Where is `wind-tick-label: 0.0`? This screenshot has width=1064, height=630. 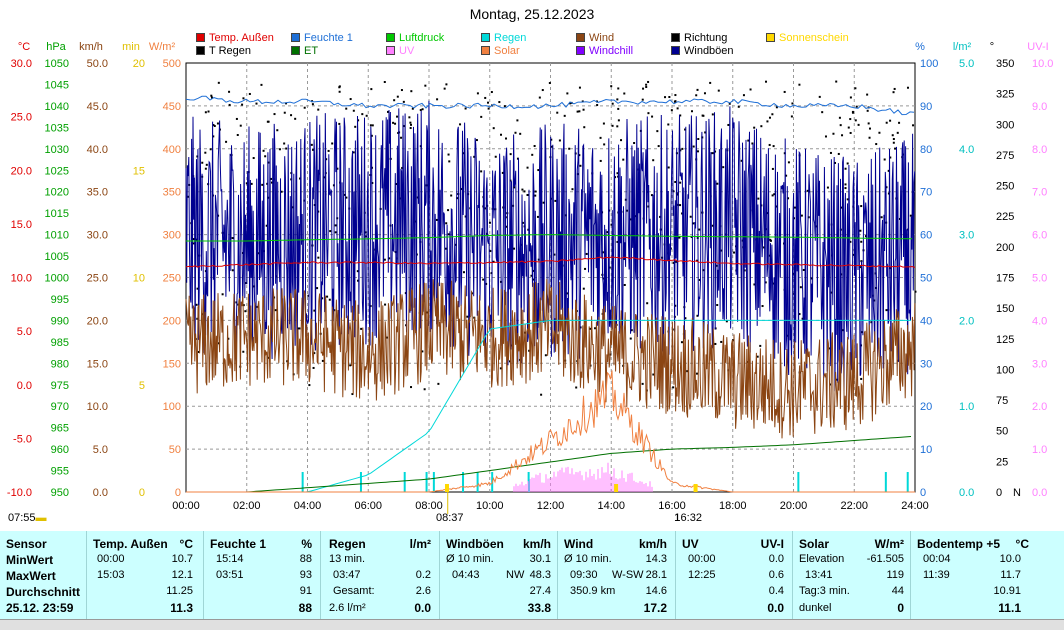
wind-tick-label: 0.0 is located at coordinates (100, 493).